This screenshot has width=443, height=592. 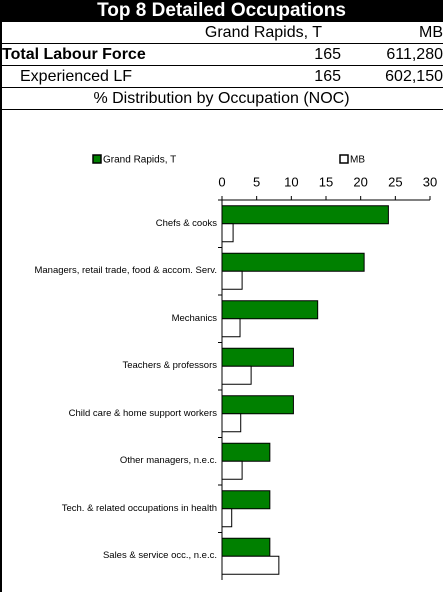 I want to click on x-tick-label: 0, so click(x=221, y=181).